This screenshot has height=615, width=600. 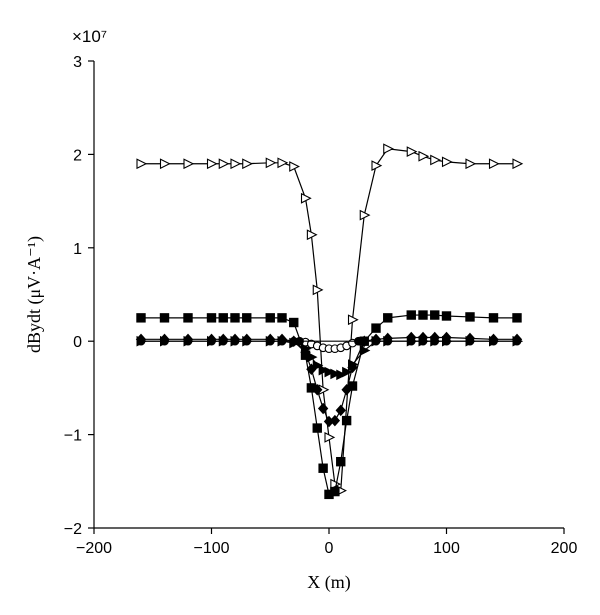 What do you see at coordinates (77, 342) in the screenshot?
I see `y-tick-label: 0` at bounding box center [77, 342].